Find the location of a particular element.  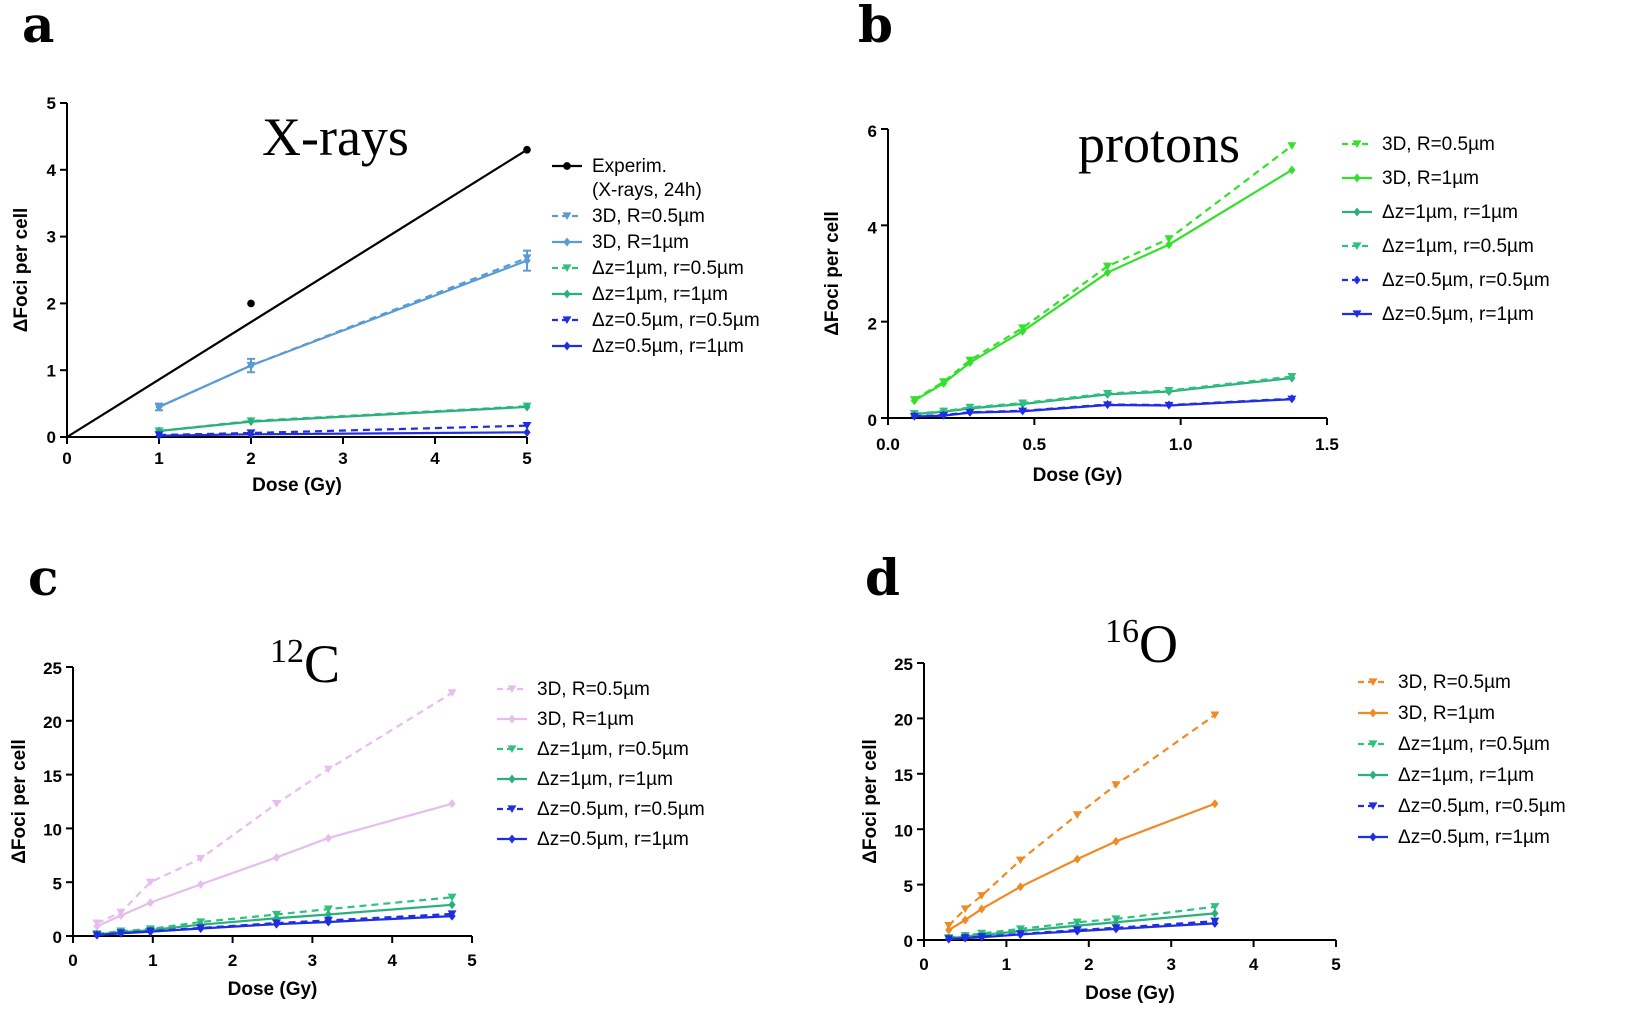

y-tick-label: 5 is located at coordinates (51, 103).